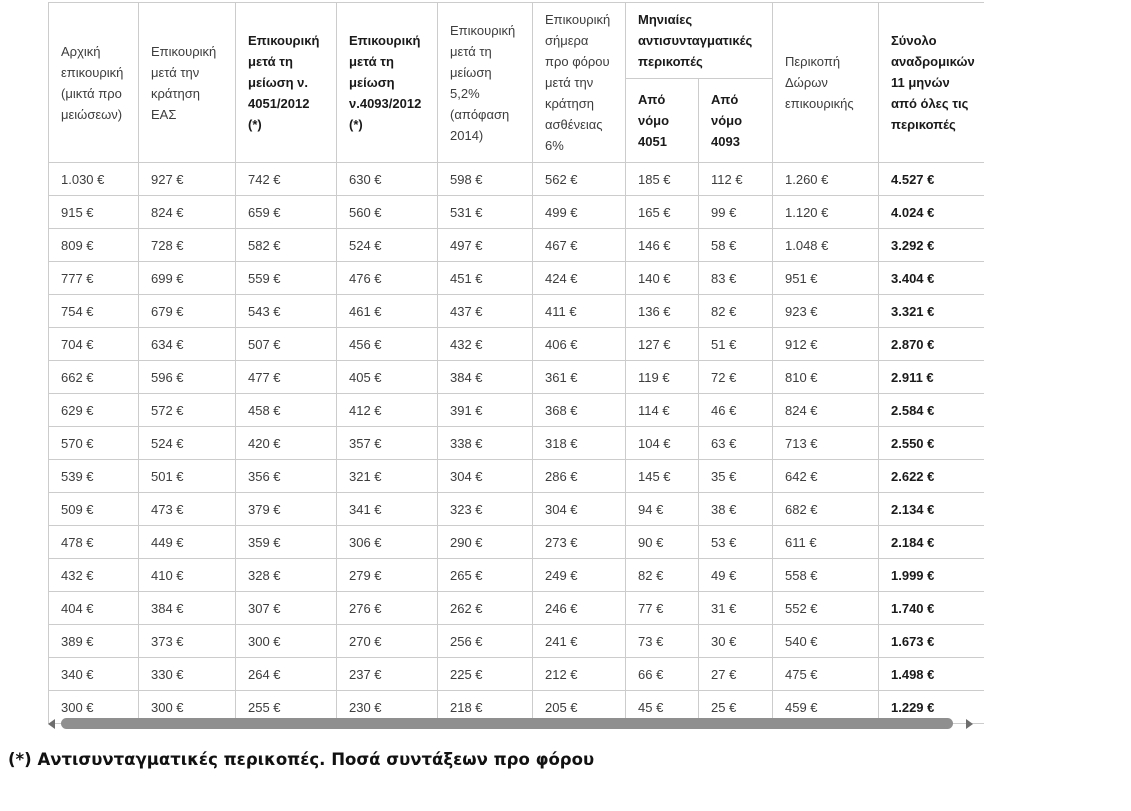 This screenshot has height=811, width=1131. Describe the element at coordinates (735, 212) in the screenshot. I see `cell: 99 €` at that location.